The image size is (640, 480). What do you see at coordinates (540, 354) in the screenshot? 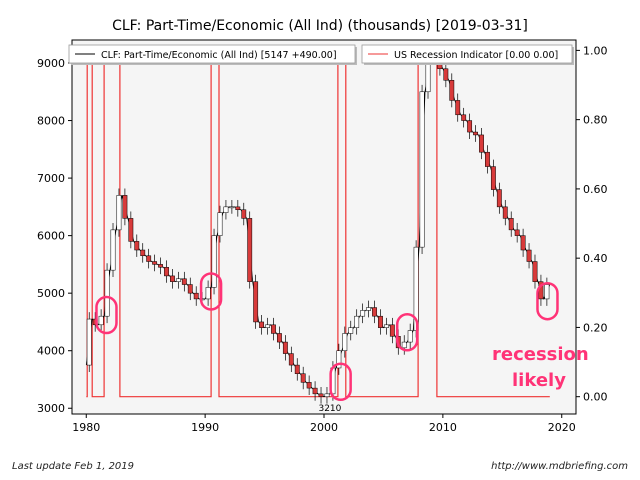
I see `callout-text-recession: recession` at bounding box center [540, 354].